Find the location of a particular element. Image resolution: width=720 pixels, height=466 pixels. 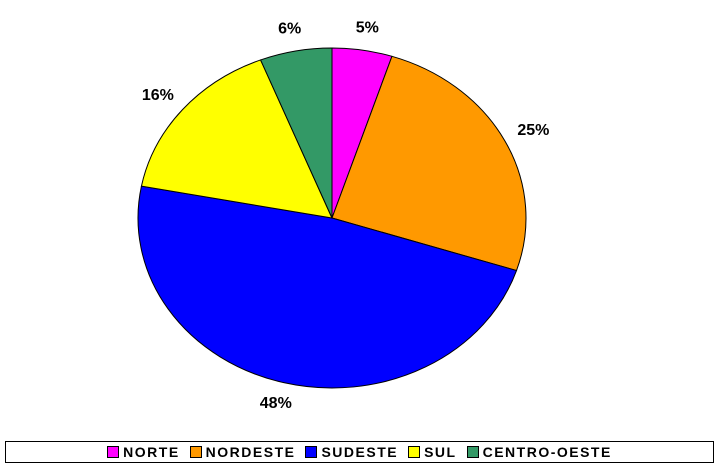

legend-label: NORTE is located at coordinates (151, 452).